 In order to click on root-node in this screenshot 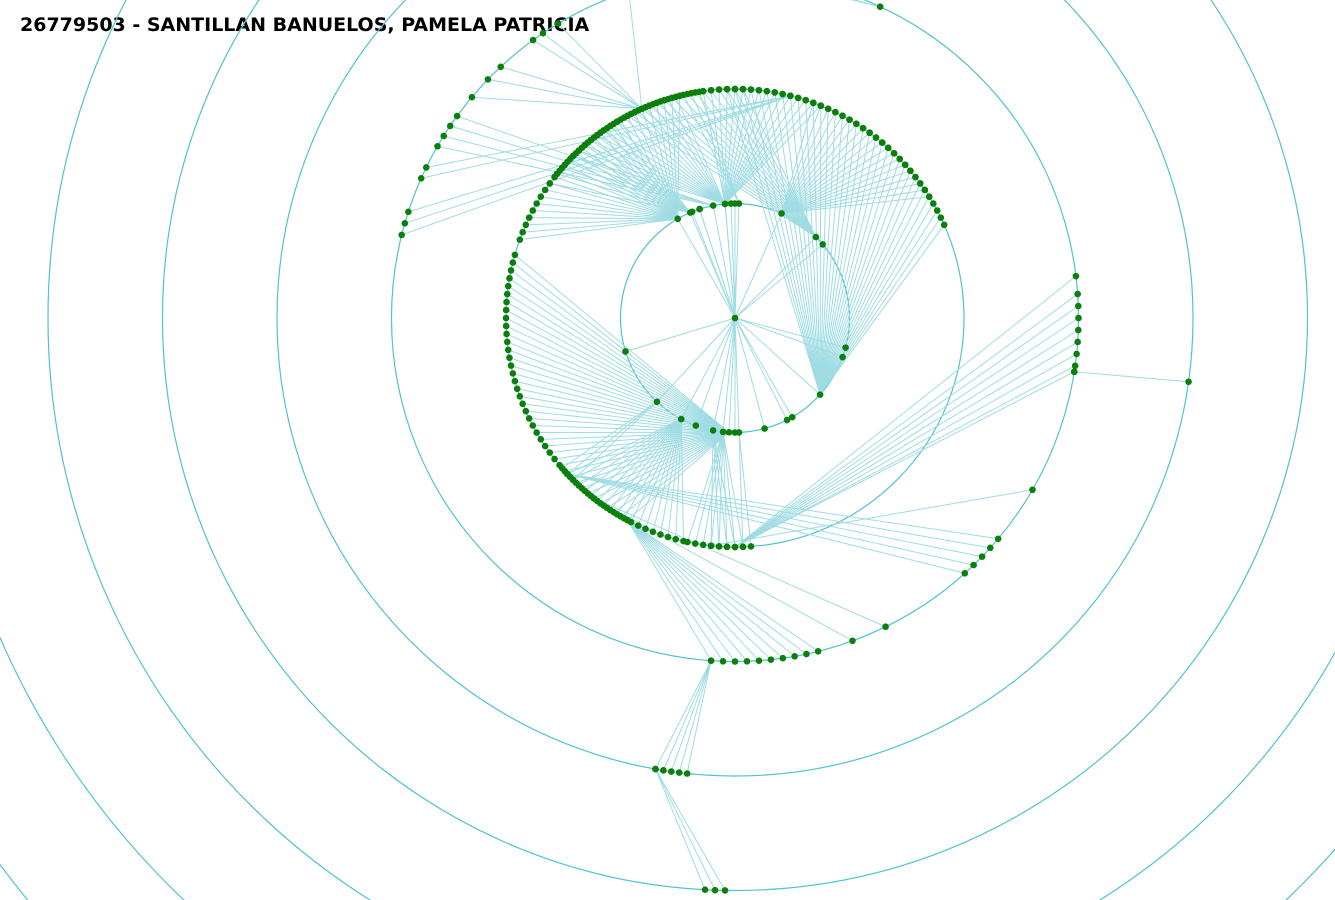, I will do `click(735, 318)`.